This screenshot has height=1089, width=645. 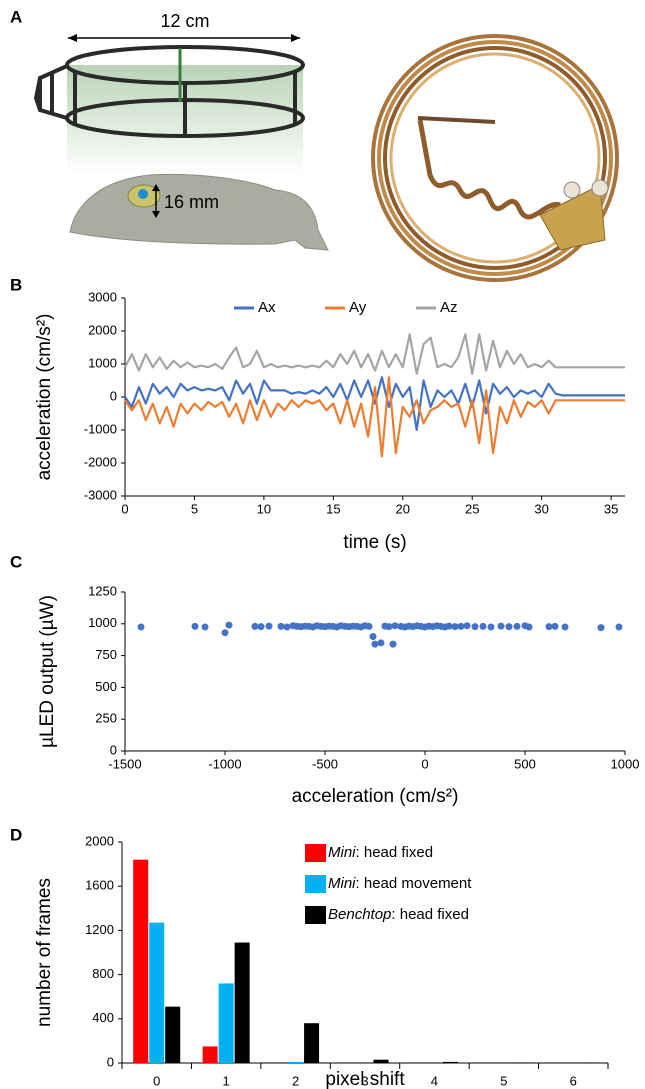 I want to click on x-tick-label: 15, so click(x=333, y=508).